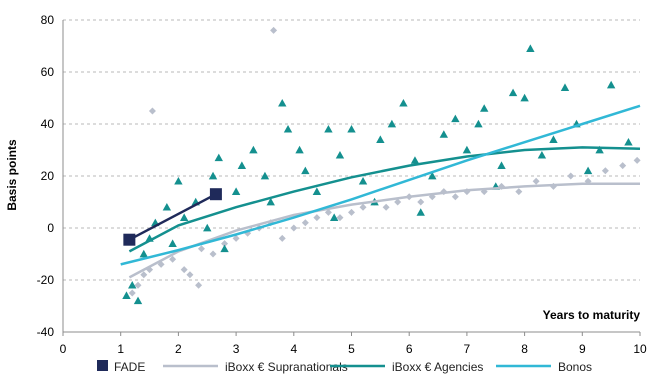  Describe the element at coordinates (102, 365) in the screenshot. I see `legend-swatch` at that location.